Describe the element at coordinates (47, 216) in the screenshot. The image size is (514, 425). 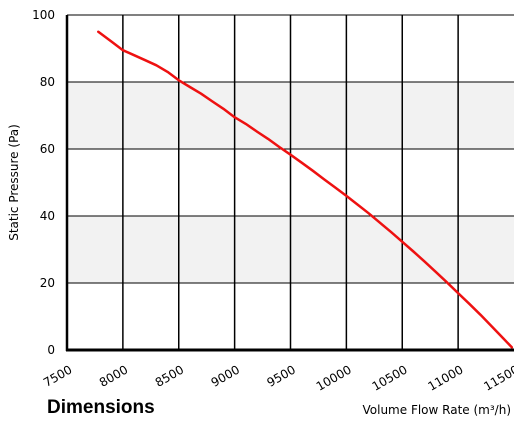
I see `y-tick-label: 40` at that location.